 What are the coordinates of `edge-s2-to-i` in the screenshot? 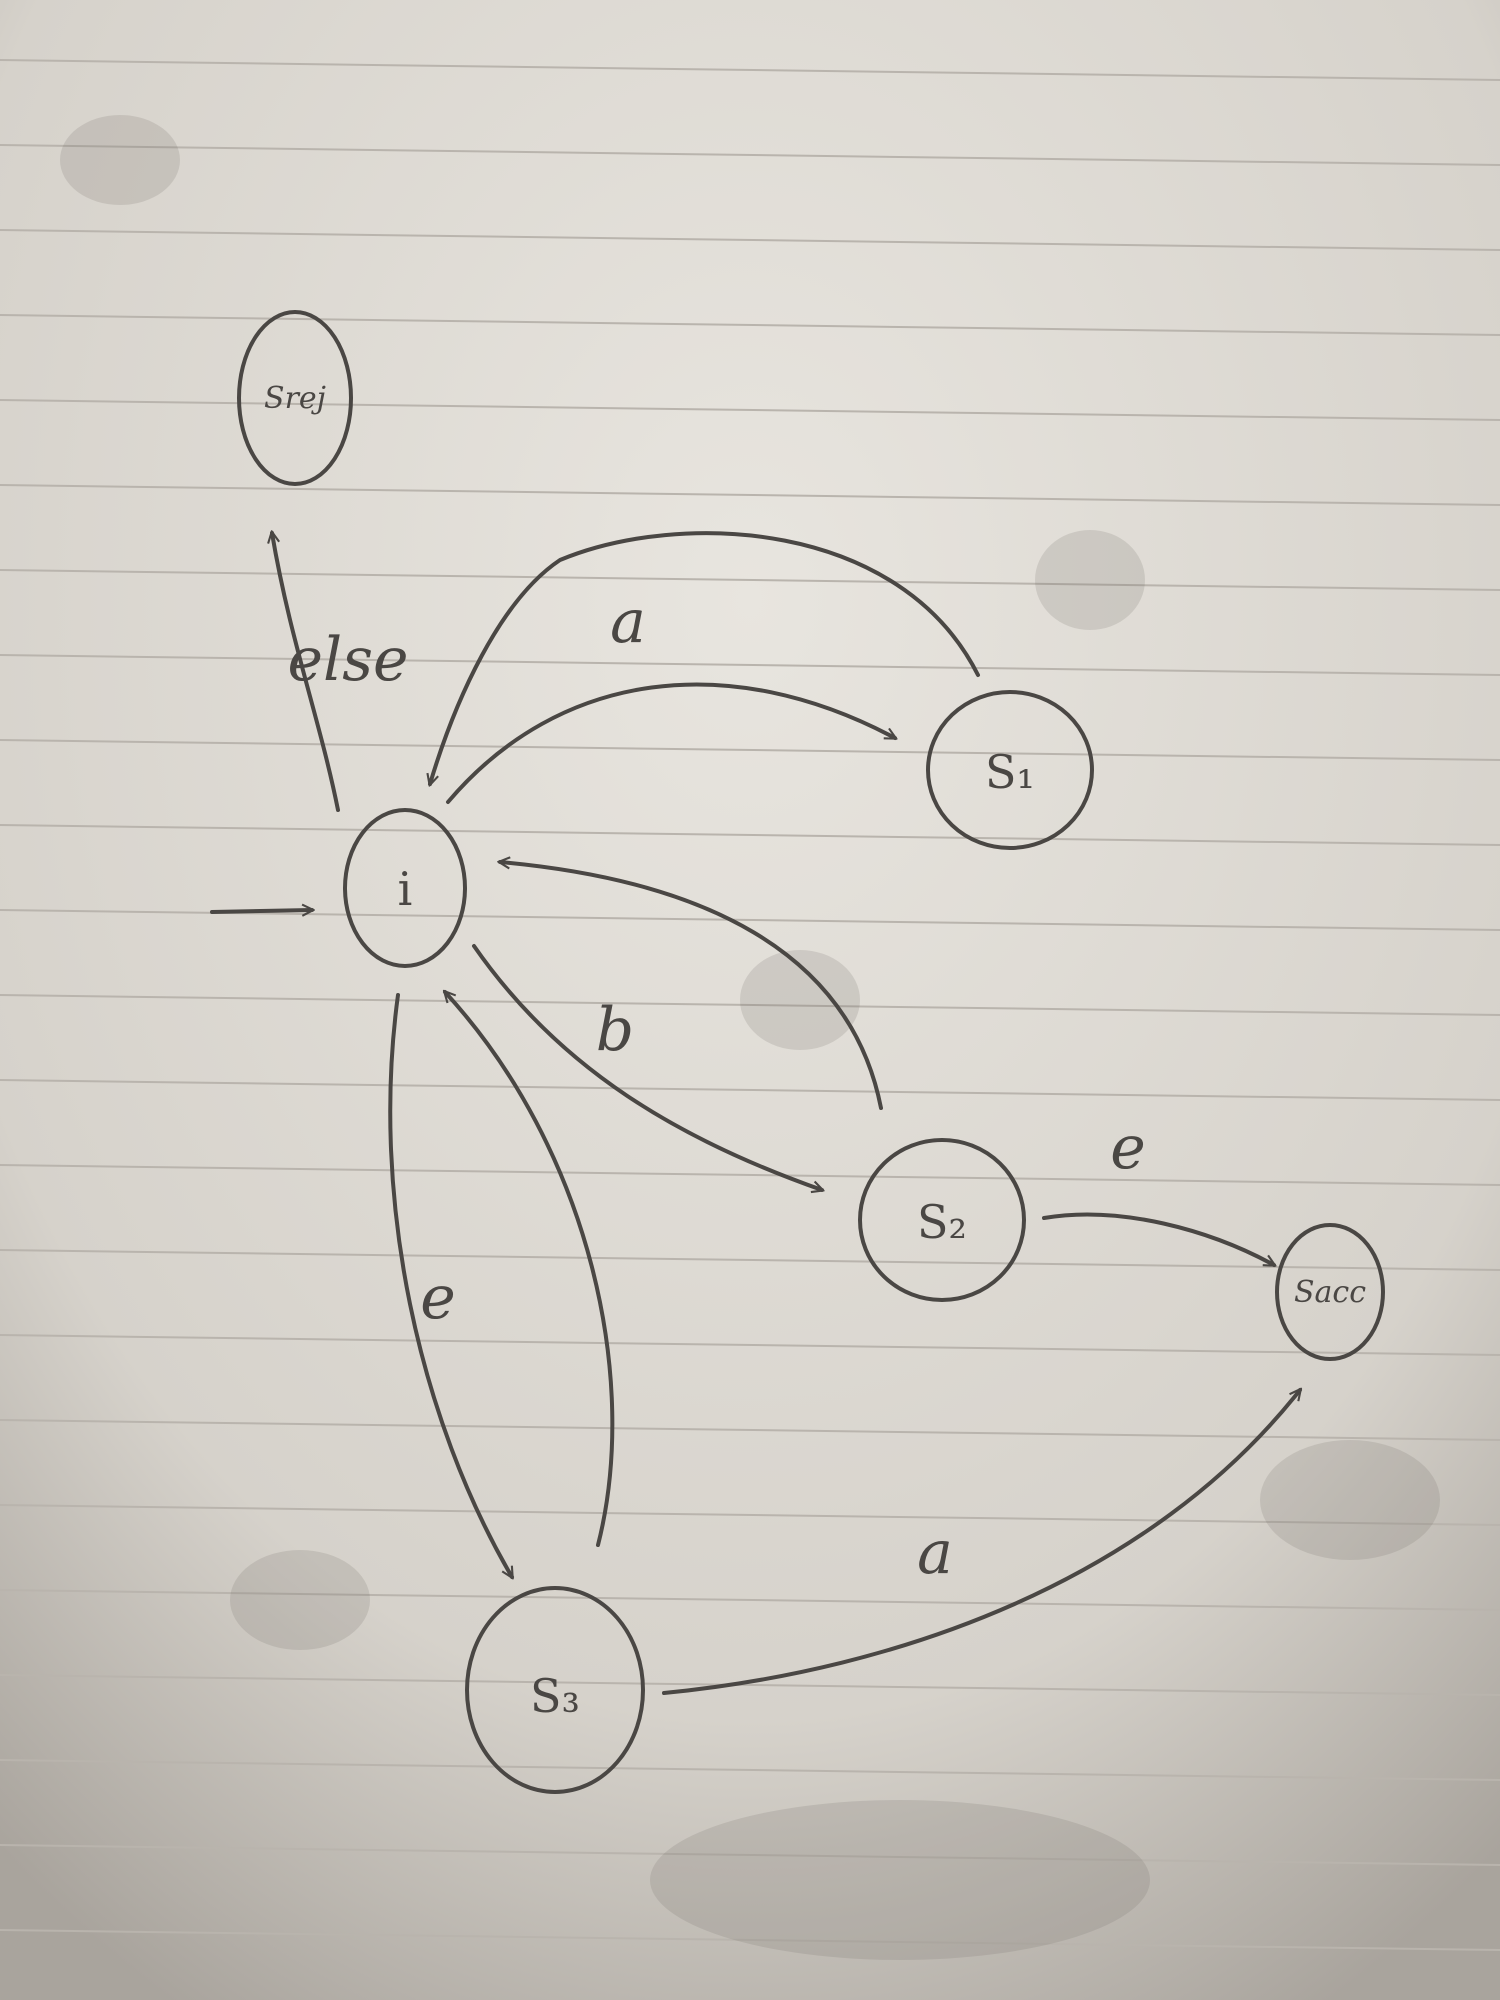 It's located at (691, 986).